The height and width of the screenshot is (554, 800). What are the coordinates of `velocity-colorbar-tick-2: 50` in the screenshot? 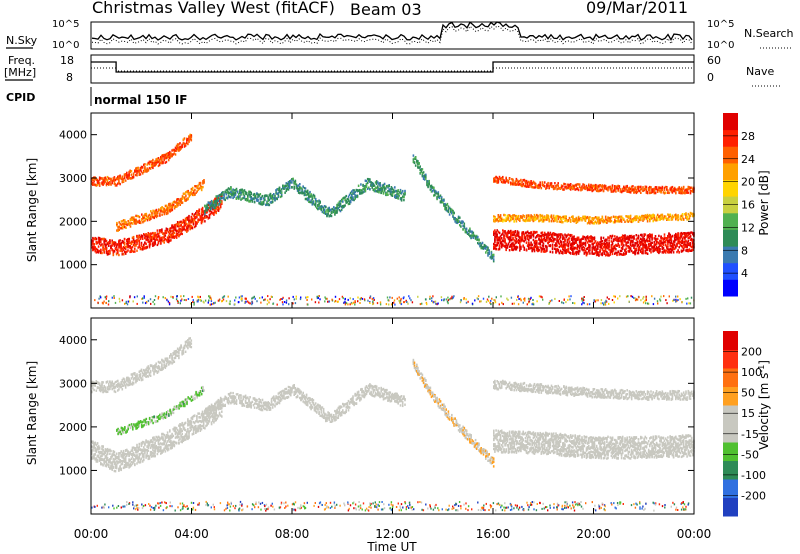 It's located at (748, 393).